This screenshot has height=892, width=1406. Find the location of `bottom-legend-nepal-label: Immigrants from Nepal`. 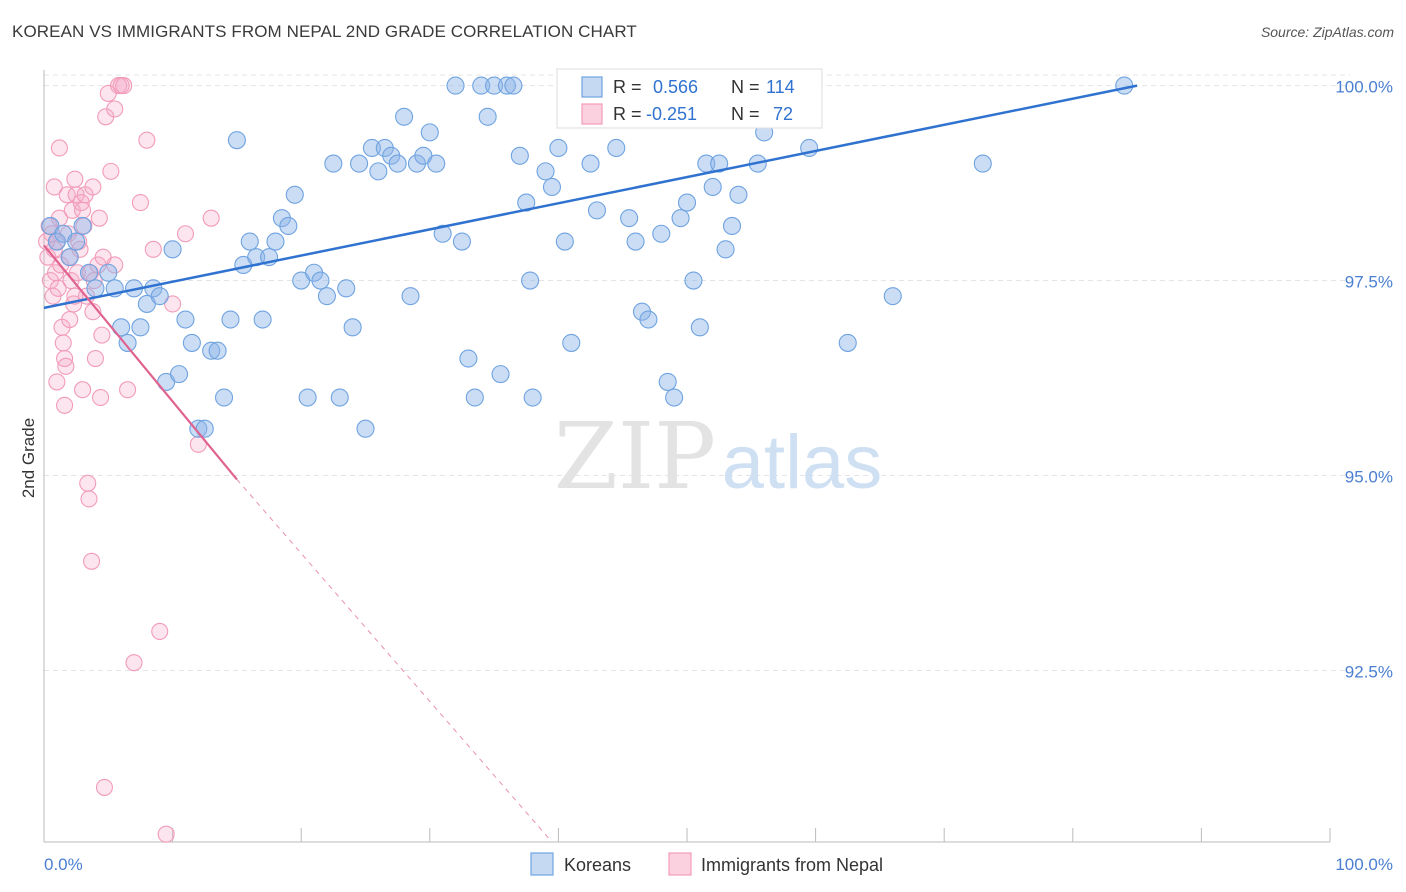

bottom-legend-nepal-label: Immigrants from Nepal is located at coordinates (792, 865).